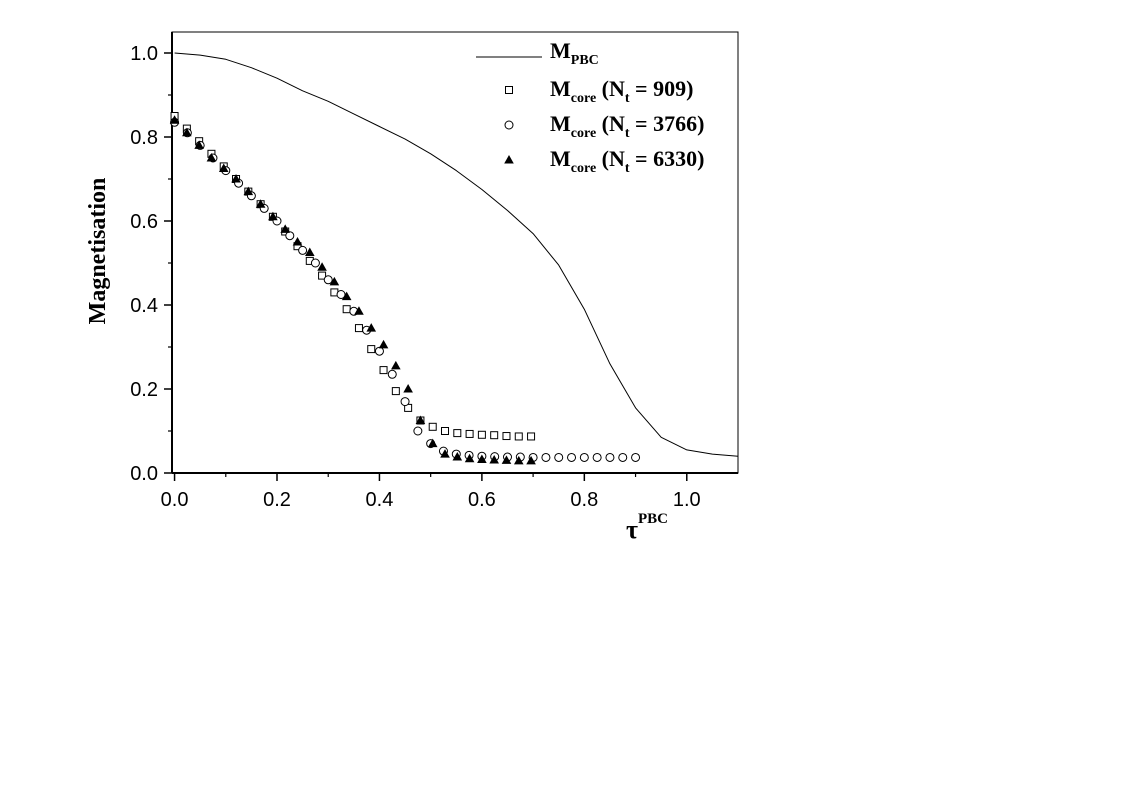 The image size is (1132, 789). What do you see at coordinates (647, 527) in the screenshot?
I see `x-axis-title: τPBC` at bounding box center [647, 527].